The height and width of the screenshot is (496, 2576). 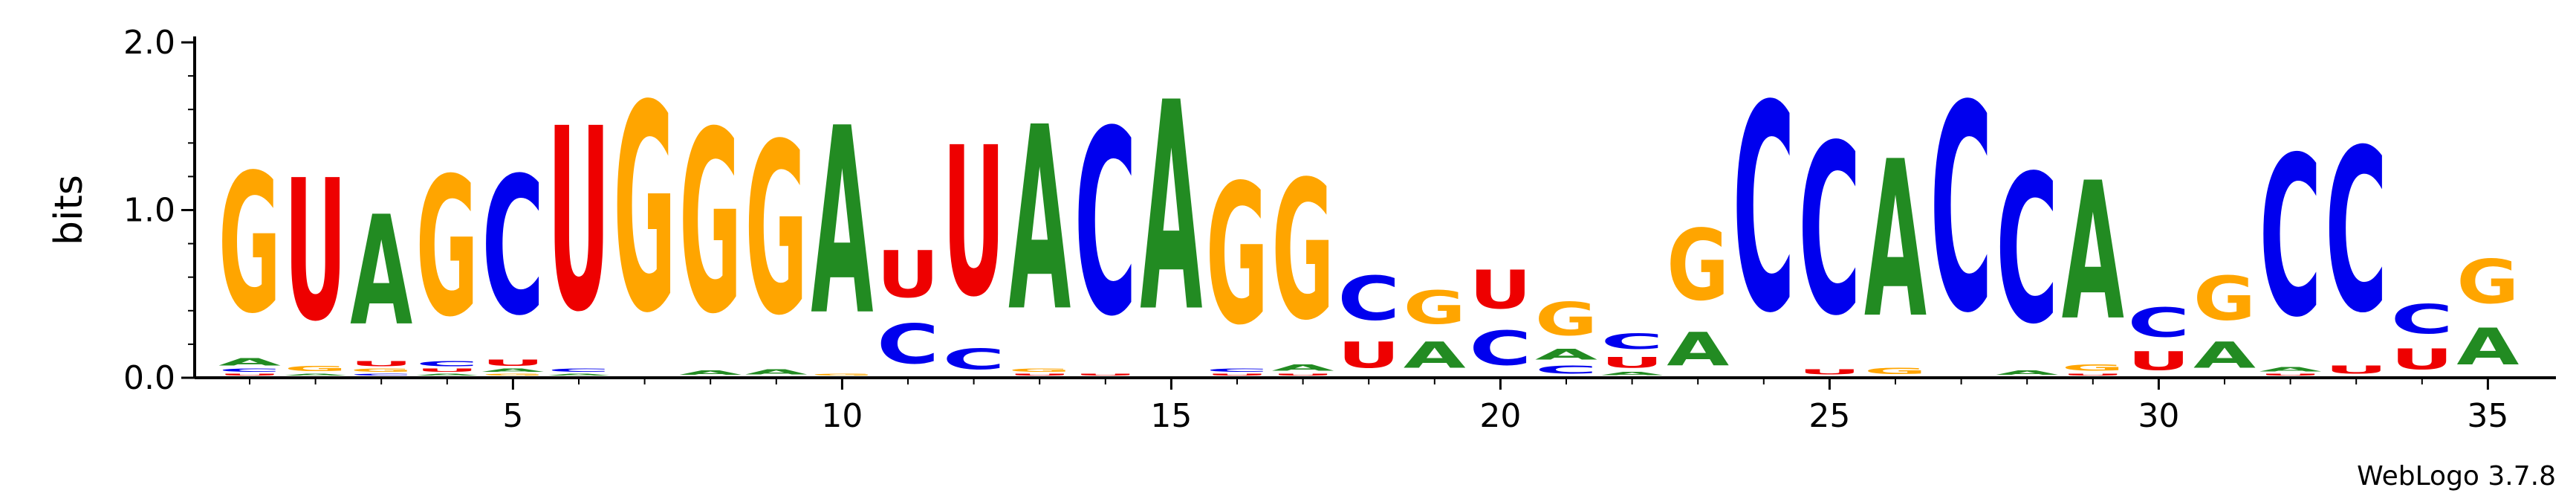 I want to click on x-tick-label: 30, so click(x=2158, y=416).